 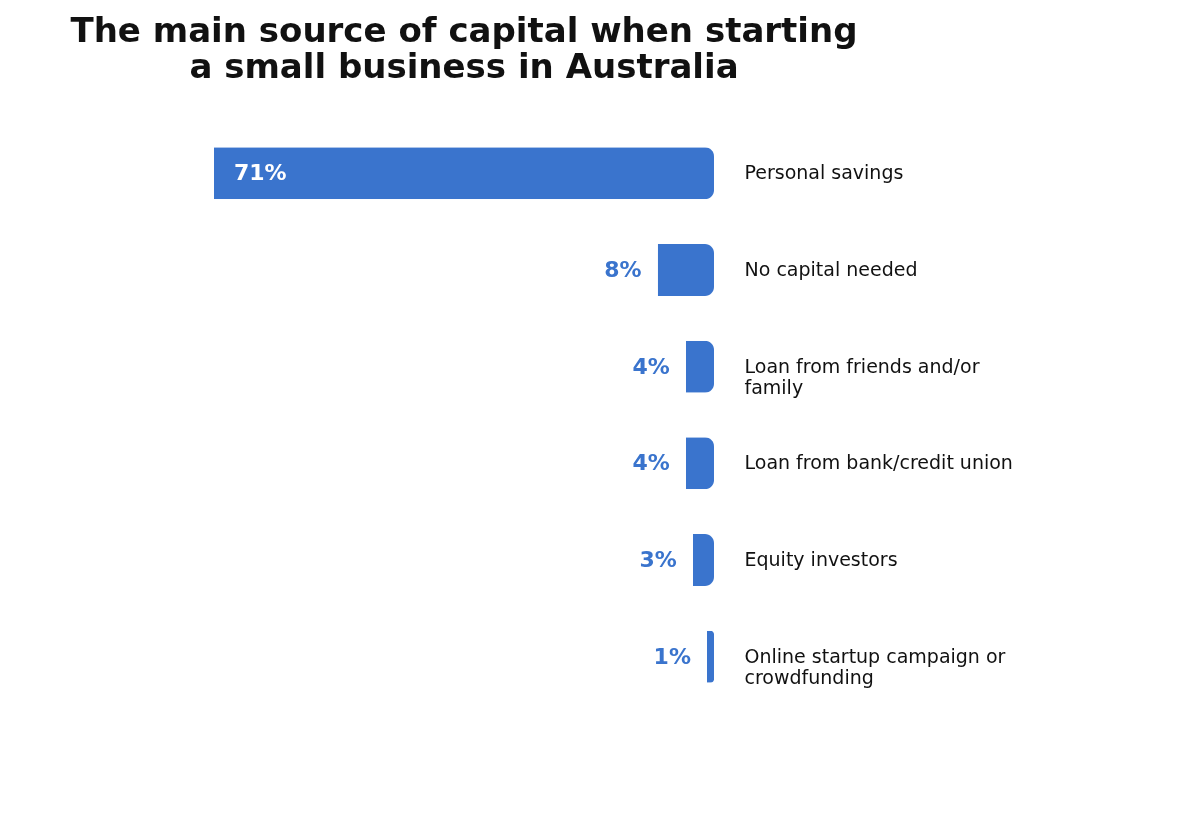 I want to click on y-tick-label: Personal savings, so click(x=824, y=172).